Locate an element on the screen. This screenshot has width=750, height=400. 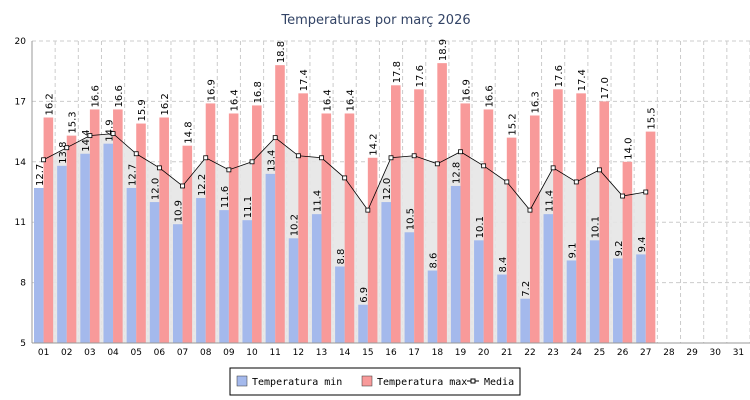
y-tick-label: 5 is located at coordinates (23, 344).